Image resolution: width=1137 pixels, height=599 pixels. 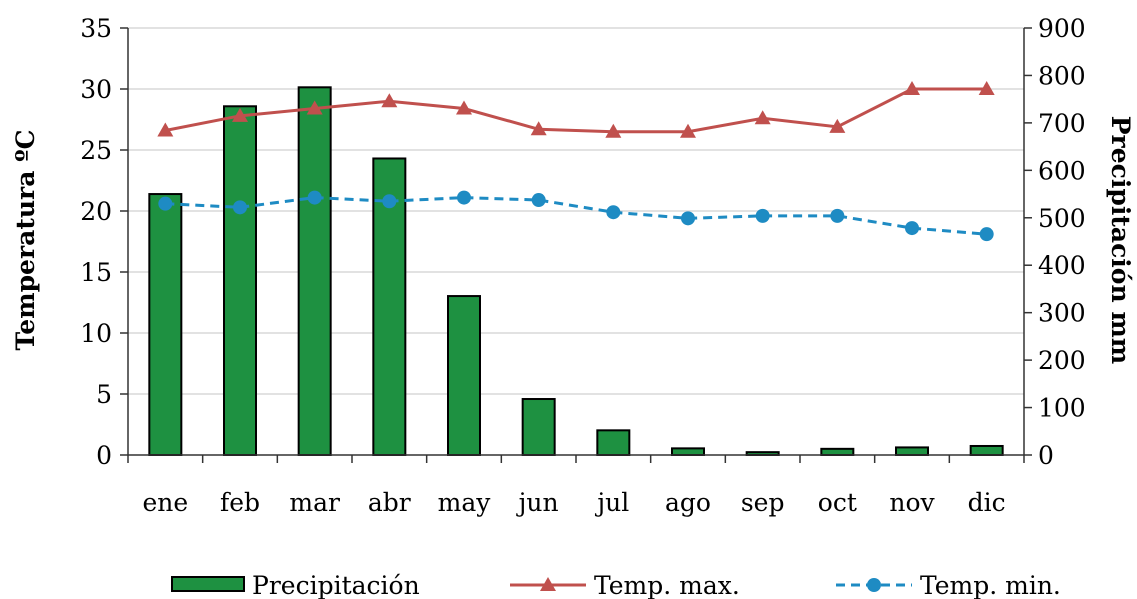 What do you see at coordinates (837, 451) in the screenshot?
I see `bar-oct` at bounding box center [837, 451].